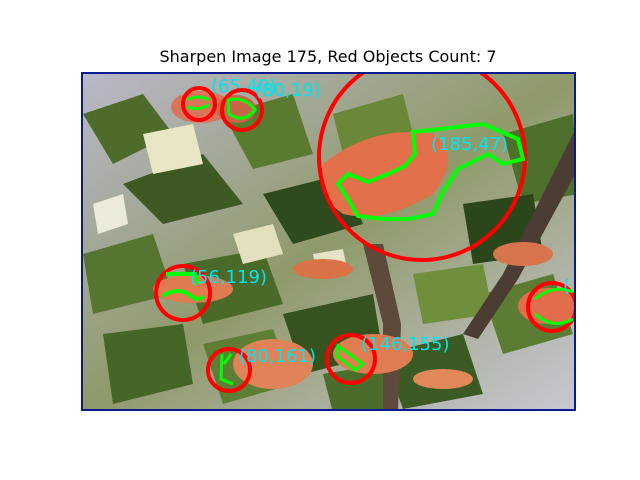  Describe the element at coordinates (328, 56) in the screenshot. I see `figure-title: Sharpen Image 175, Red Objects Count: 7` at that location.